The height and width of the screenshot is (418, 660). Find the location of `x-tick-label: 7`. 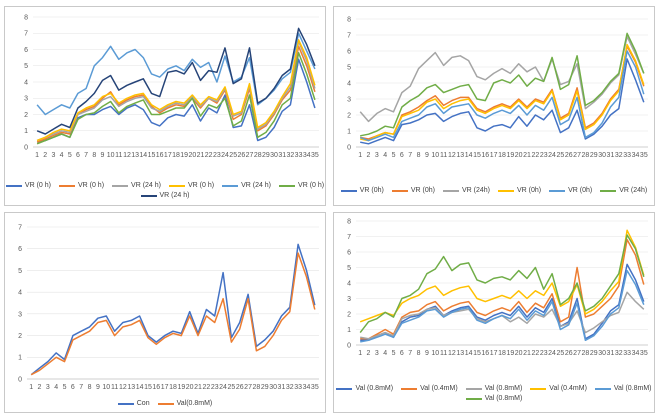

x-tick-label: 7 is located at coordinates (410, 155).